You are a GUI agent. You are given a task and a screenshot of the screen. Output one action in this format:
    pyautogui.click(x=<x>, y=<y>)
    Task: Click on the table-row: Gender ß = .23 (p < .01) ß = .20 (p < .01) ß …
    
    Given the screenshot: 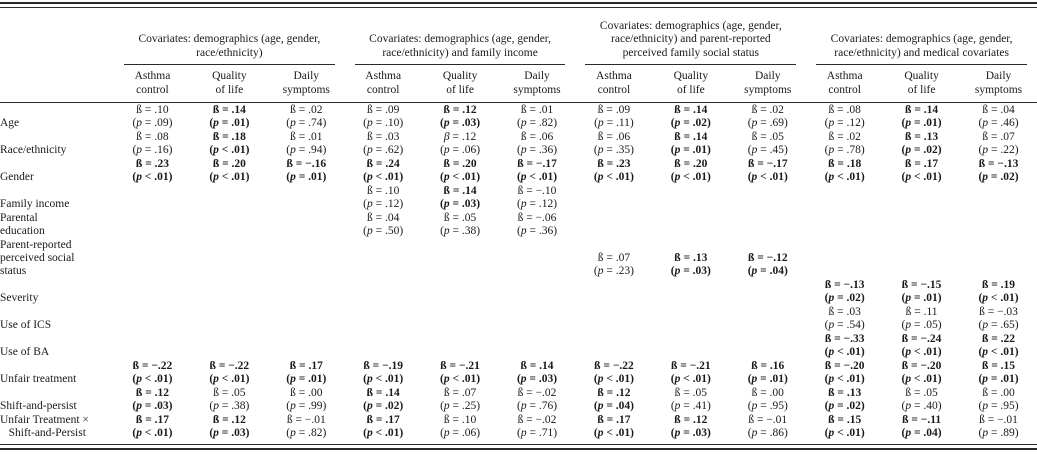 What is the action you would take?
    pyautogui.click(x=518, y=170)
    